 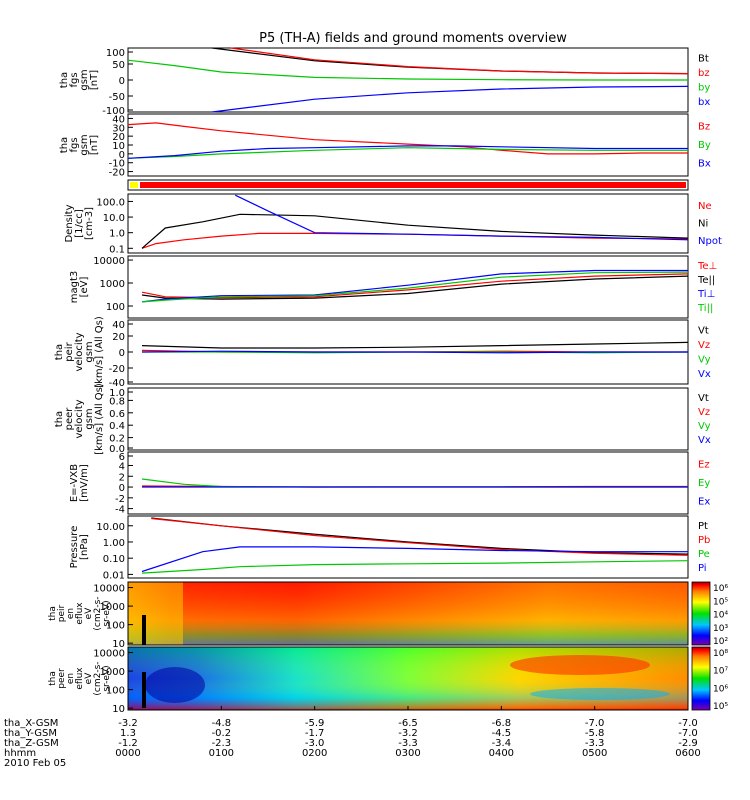 I want to click on ytick-label: -4, so click(x=120, y=510).